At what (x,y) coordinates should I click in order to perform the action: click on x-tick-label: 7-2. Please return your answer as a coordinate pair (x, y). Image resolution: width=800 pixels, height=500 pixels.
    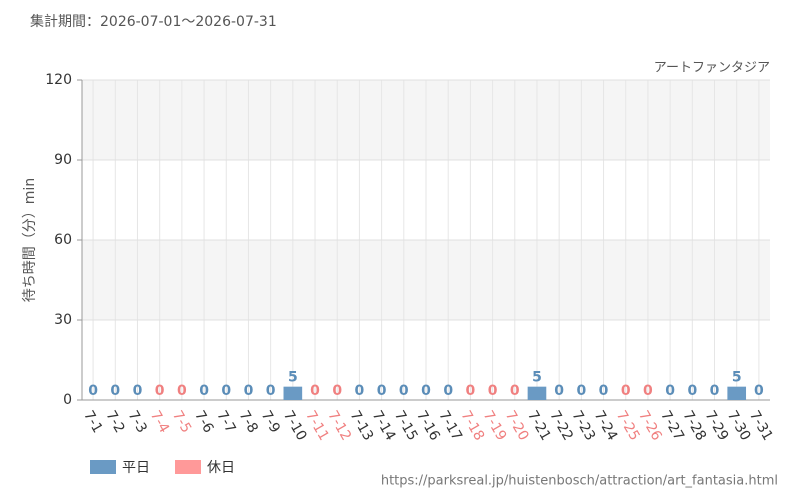
    Looking at the image, I should click on (114, 422).